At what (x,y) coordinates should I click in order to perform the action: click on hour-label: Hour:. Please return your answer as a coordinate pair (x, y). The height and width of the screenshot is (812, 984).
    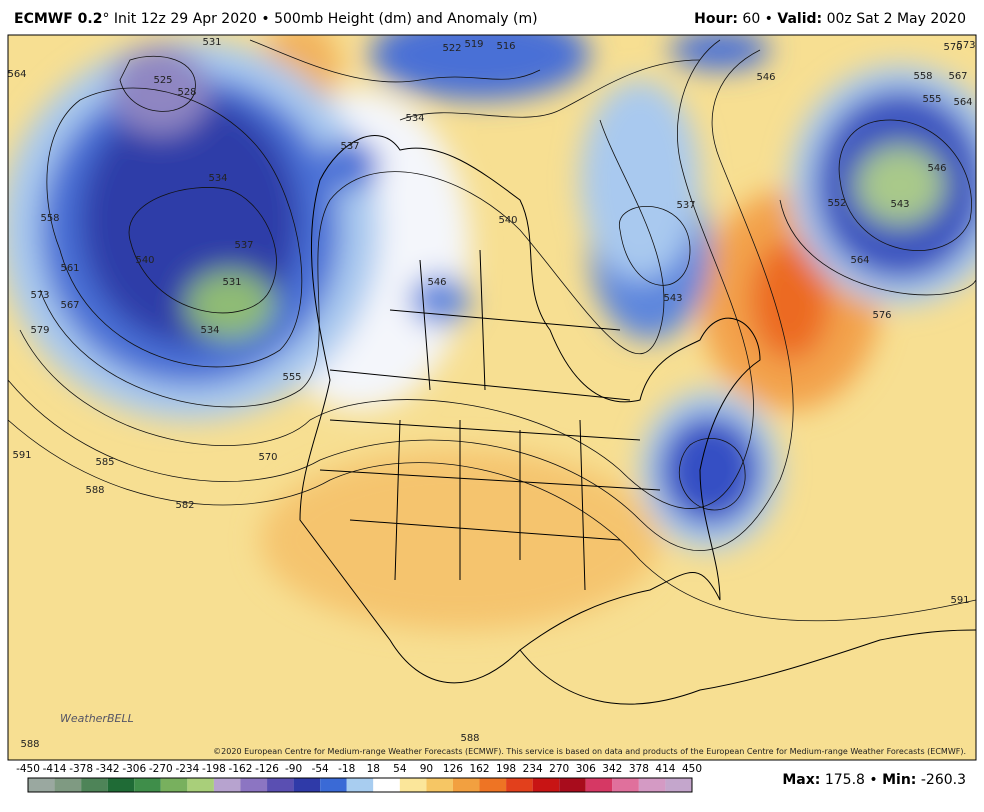
    Looking at the image, I should click on (716, 19).